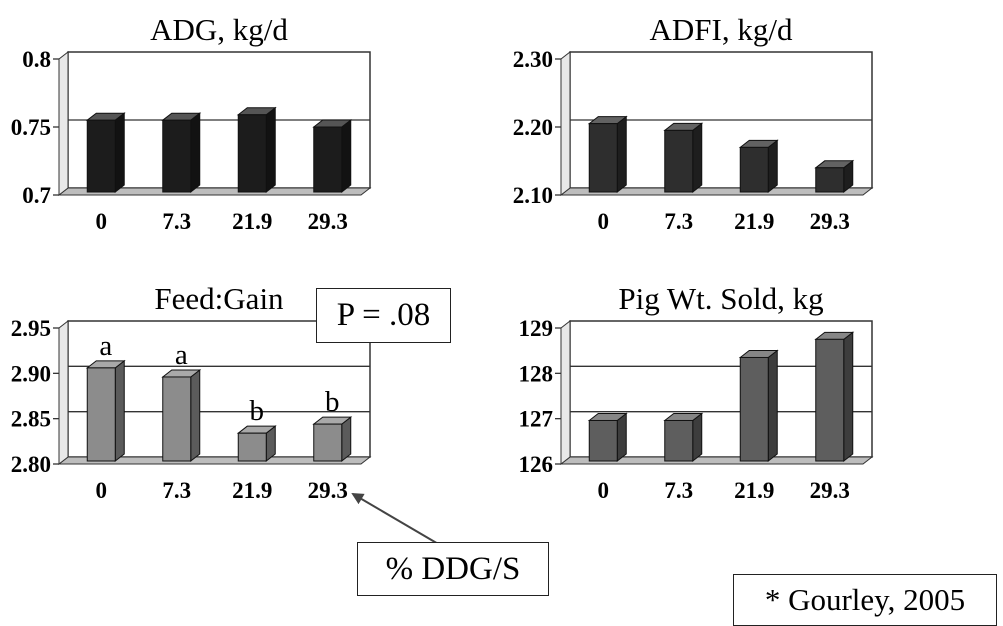 This screenshot has width=1003, height=626. What do you see at coordinates (36, 59) in the screenshot?
I see `adg-kg-d-y-tick-label: 0.8` at bounding box center [36, 59].